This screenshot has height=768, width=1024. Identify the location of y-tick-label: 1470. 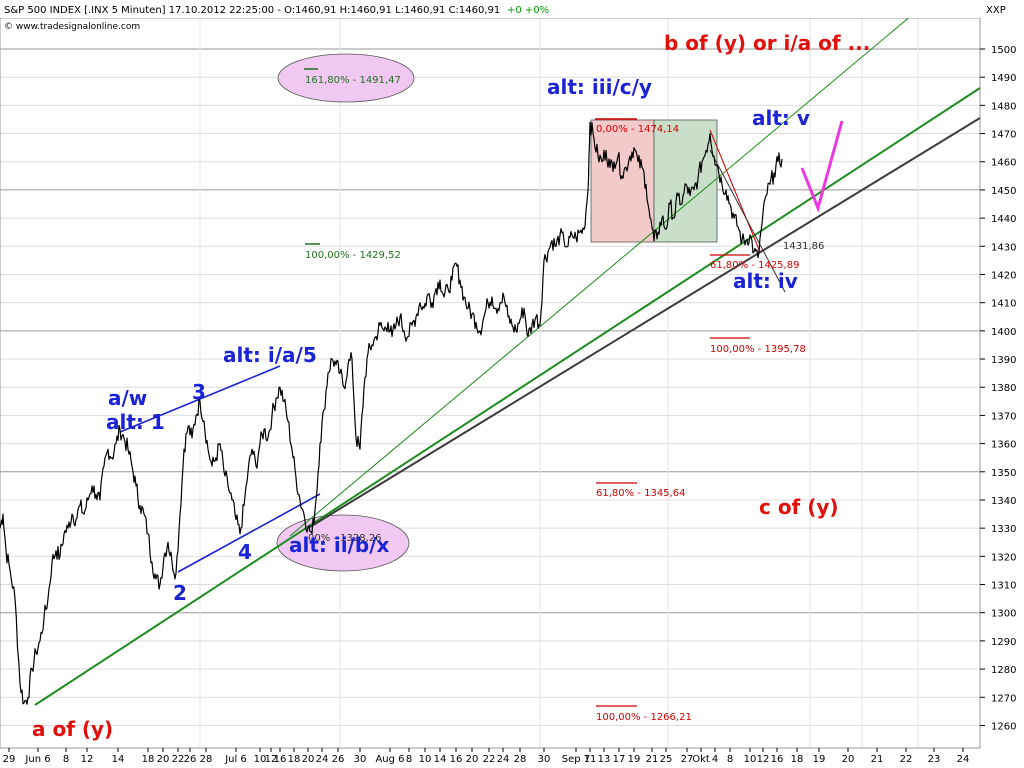
(1003, 135).